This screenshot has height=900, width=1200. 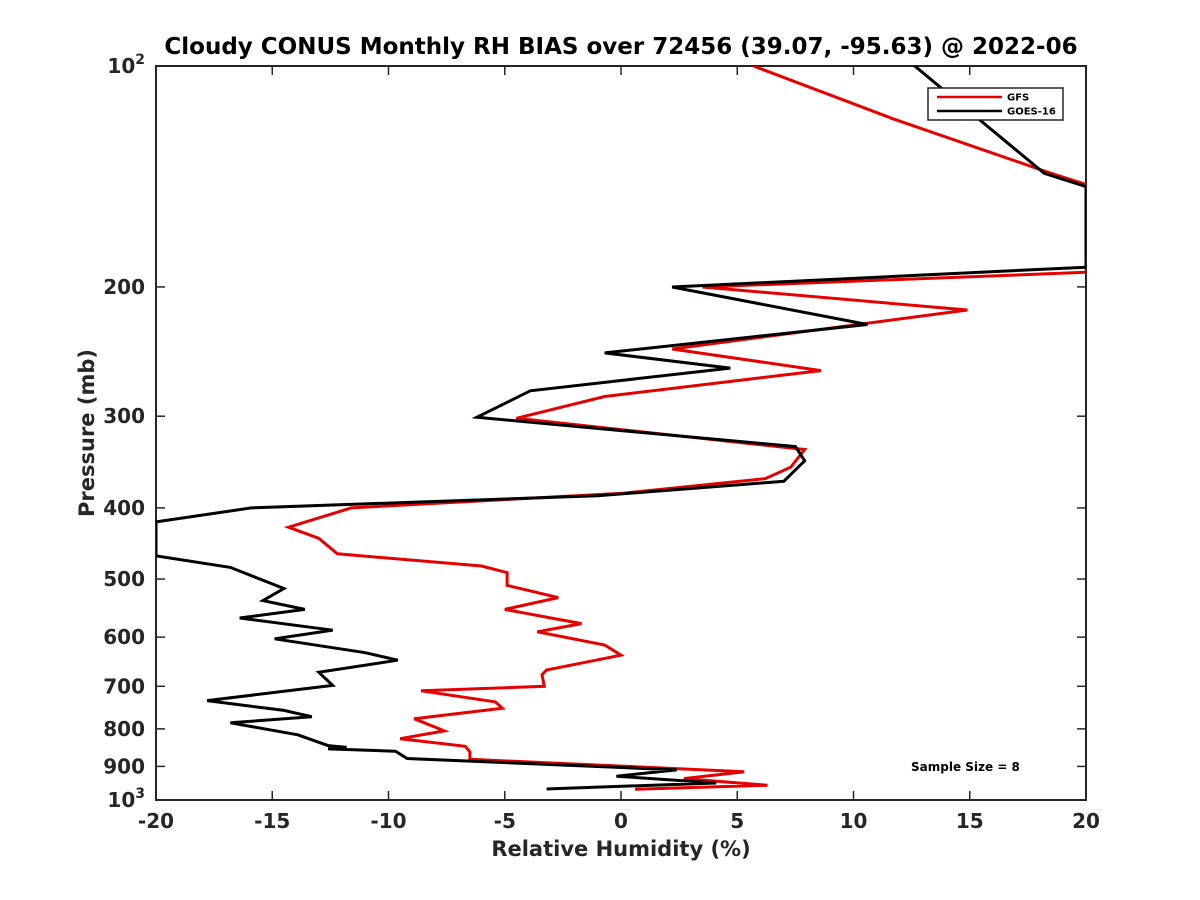 What do you see at coordinates (965, 767) in the screenshot?
I see `sample-size-annotation: Sample Size = 8` at bounding box center [965, 767].